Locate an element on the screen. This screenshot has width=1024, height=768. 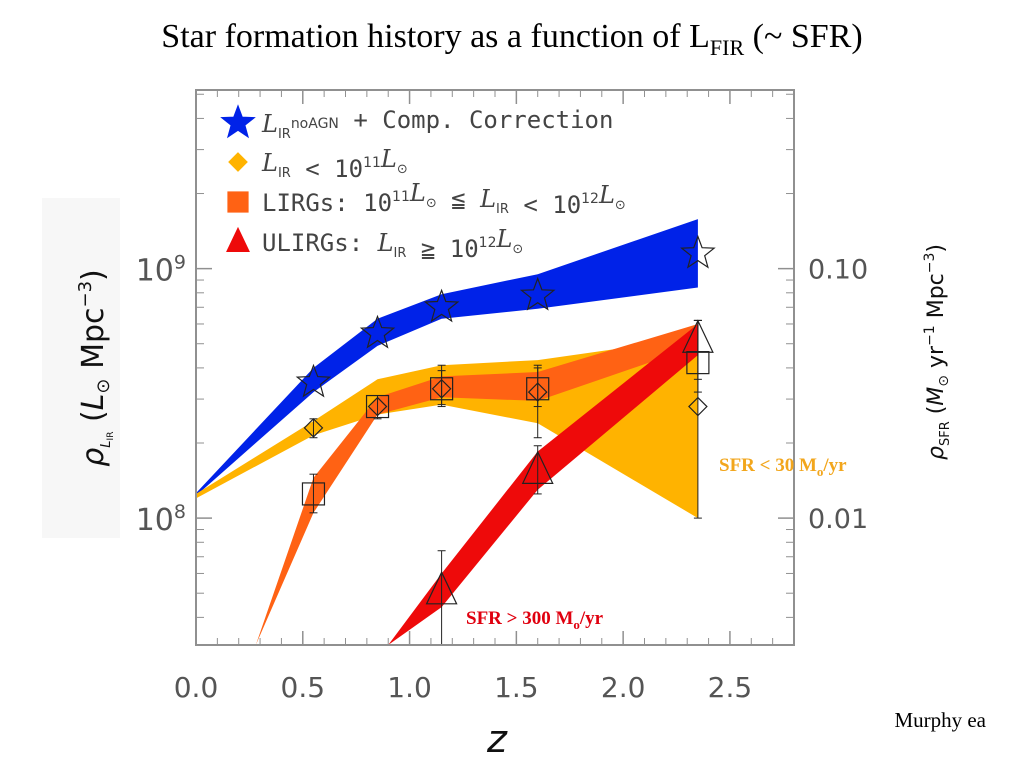
sfr-high-annotation: SFR > 300 Mo/yr is located at coordinates (535, 620).